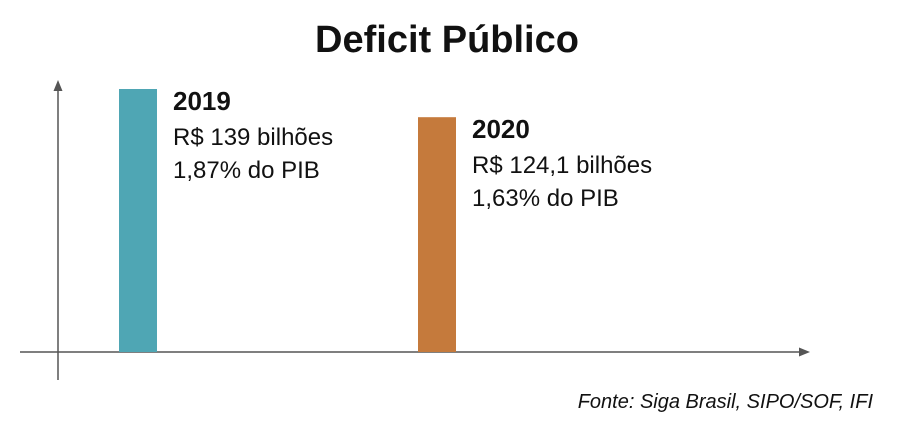  What do you see at coordinates (202, 101) in the screenshot?
I see `bar-year-label-2019: 2019` at bounding box center [202, 101].